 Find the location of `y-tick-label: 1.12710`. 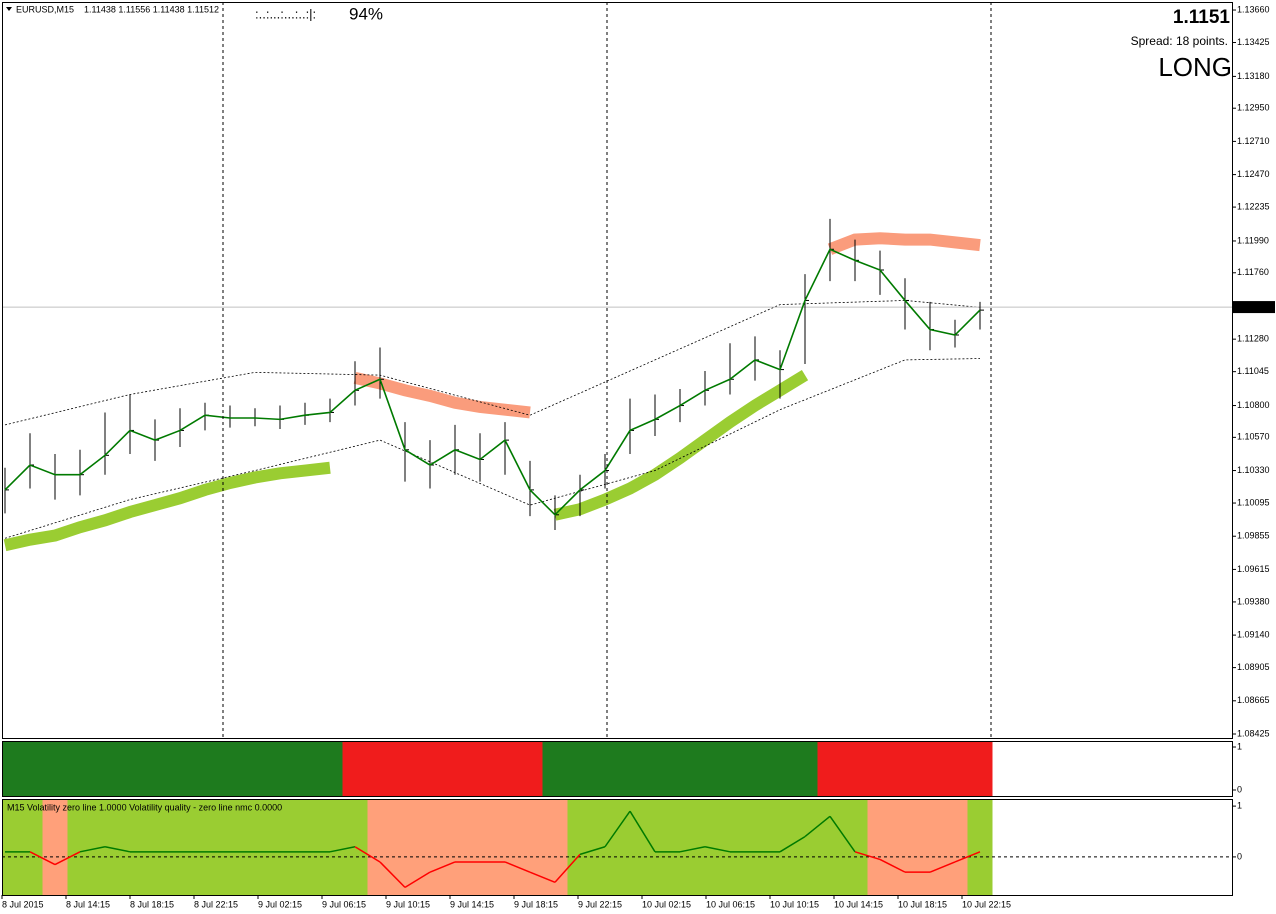

y-tick-label: 1.12710 is located at coordinates (1253, 141).